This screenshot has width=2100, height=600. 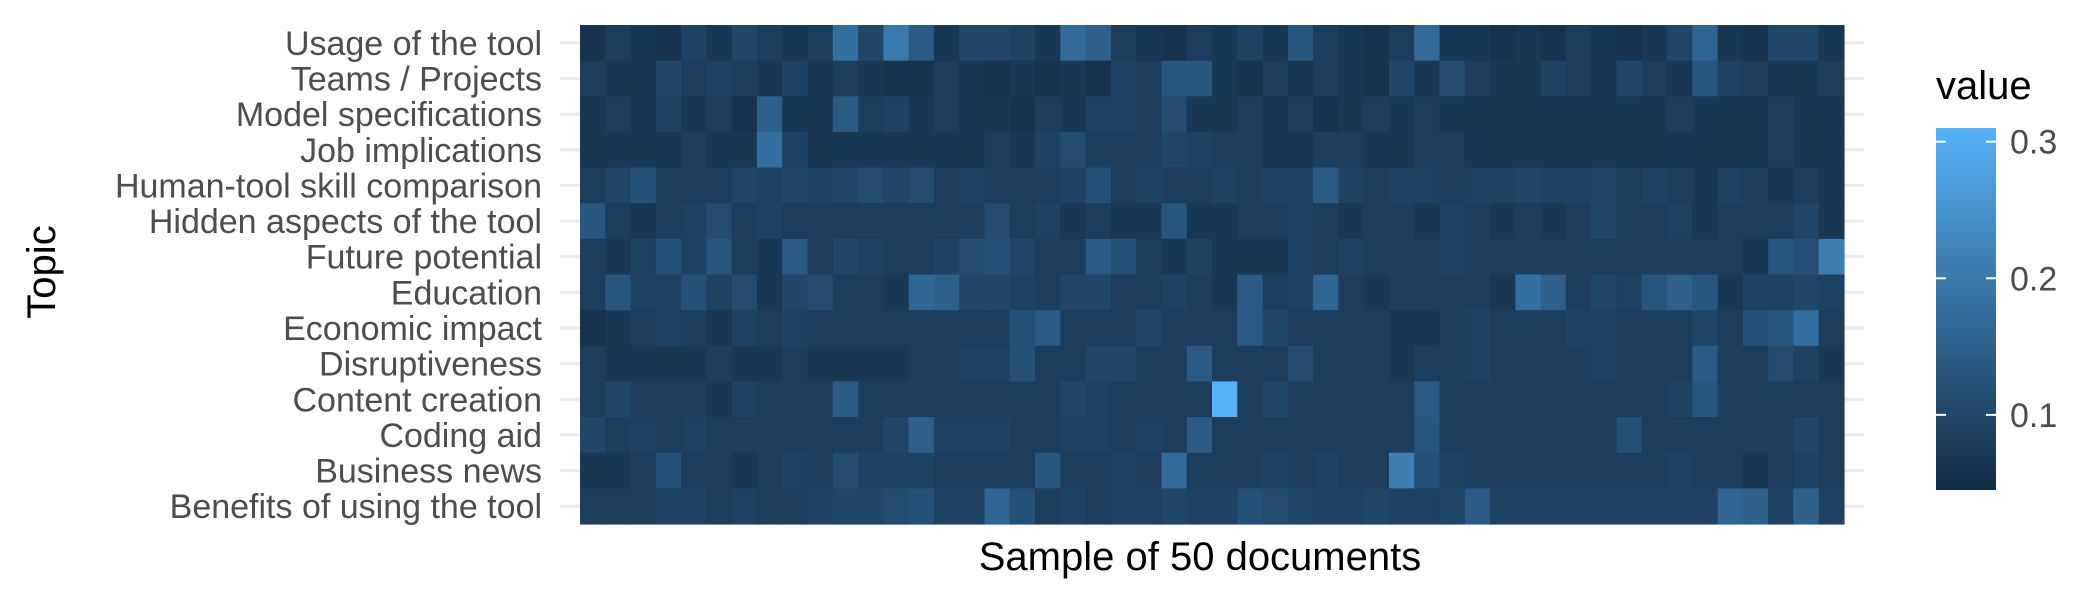 I want to click on y-tick-label: Future potential, so click(x=424, y=258).